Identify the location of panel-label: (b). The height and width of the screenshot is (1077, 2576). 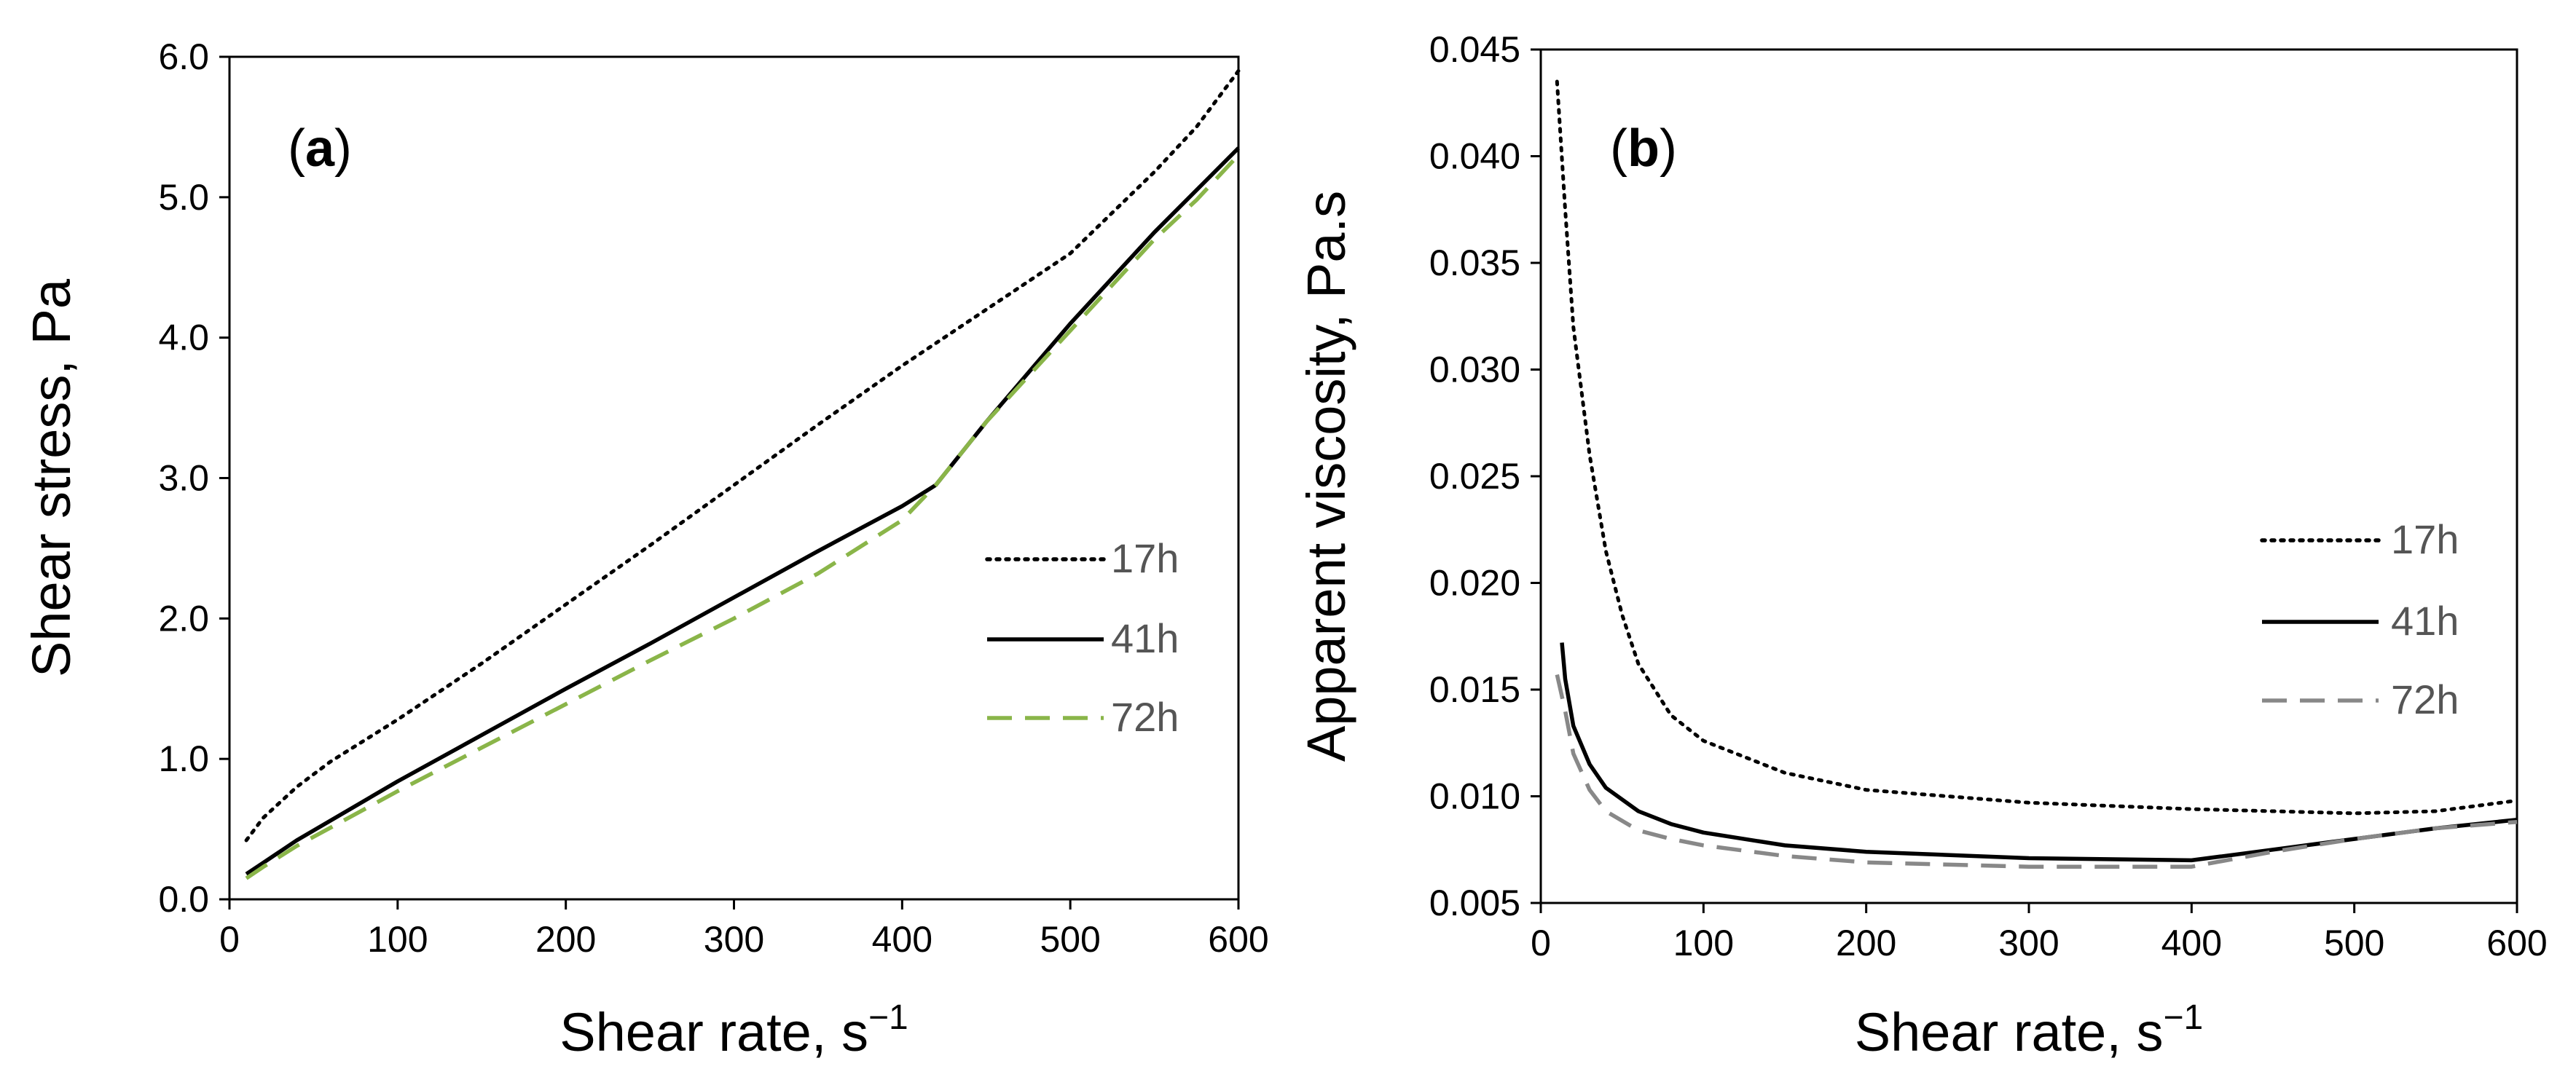
(1643, 148).